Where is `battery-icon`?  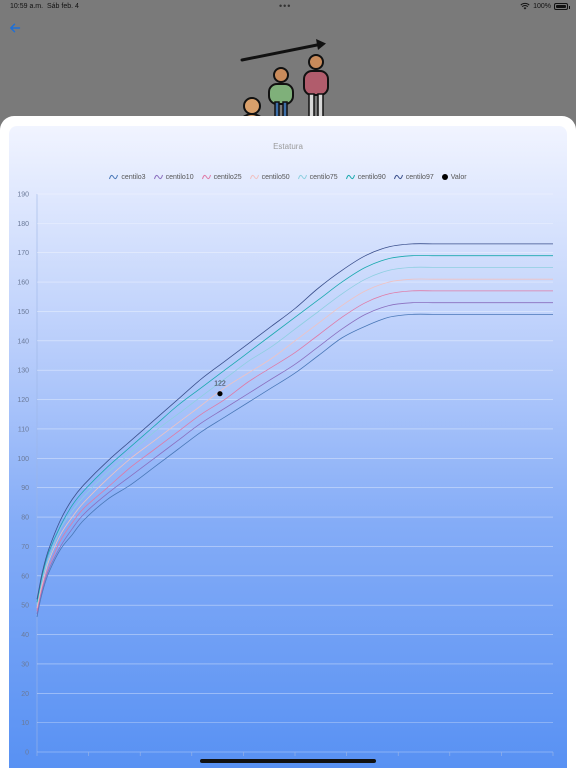
battery-icon is located at coordinates (562, 6).